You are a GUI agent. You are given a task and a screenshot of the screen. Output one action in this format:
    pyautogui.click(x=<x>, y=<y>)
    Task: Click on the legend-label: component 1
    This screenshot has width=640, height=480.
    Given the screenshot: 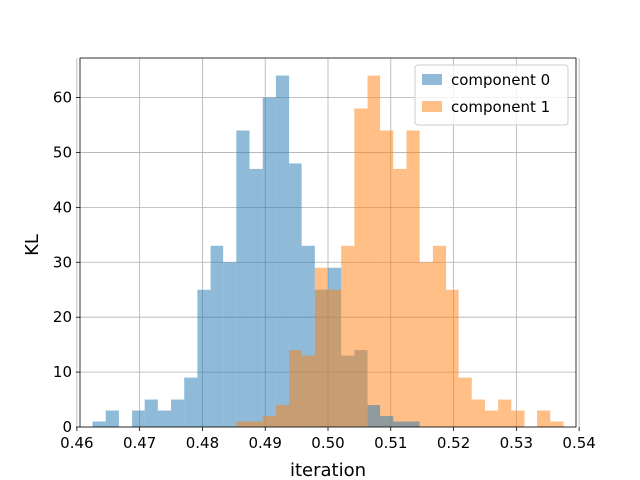 What is the action you would take?
    pyautogui.click(x=500, y=107)
    